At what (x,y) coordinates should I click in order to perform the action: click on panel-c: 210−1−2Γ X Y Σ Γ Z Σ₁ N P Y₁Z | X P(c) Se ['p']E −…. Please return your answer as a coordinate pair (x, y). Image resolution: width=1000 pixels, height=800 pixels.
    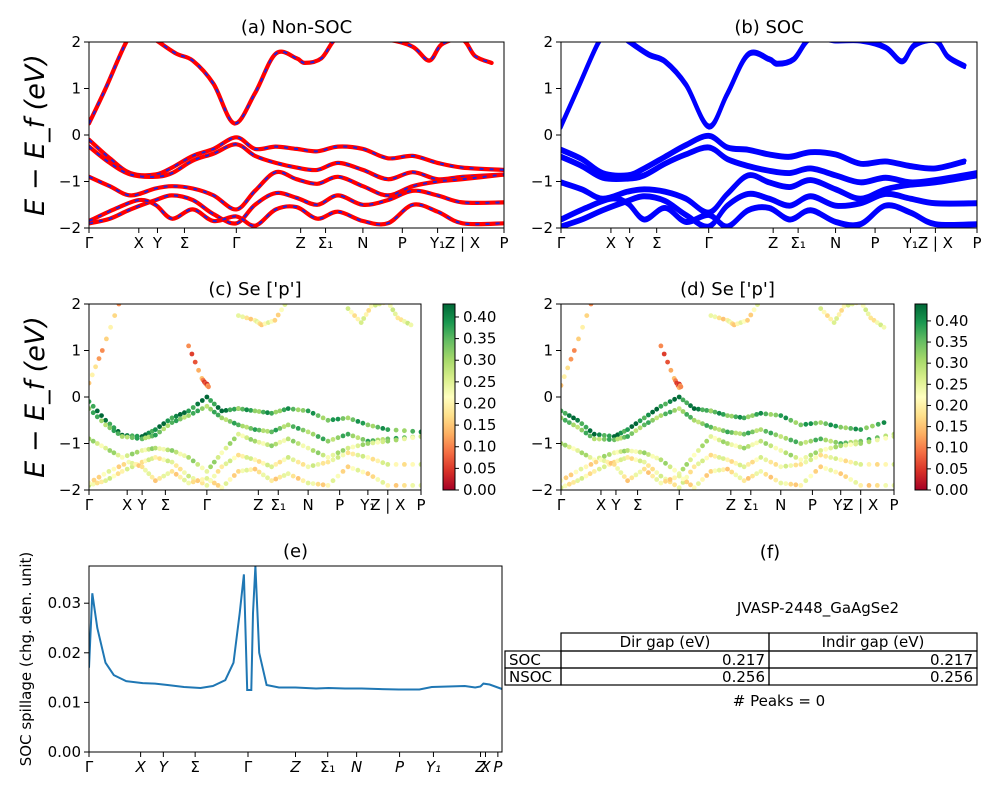
    Looking at the image, I should click on (258, 396).